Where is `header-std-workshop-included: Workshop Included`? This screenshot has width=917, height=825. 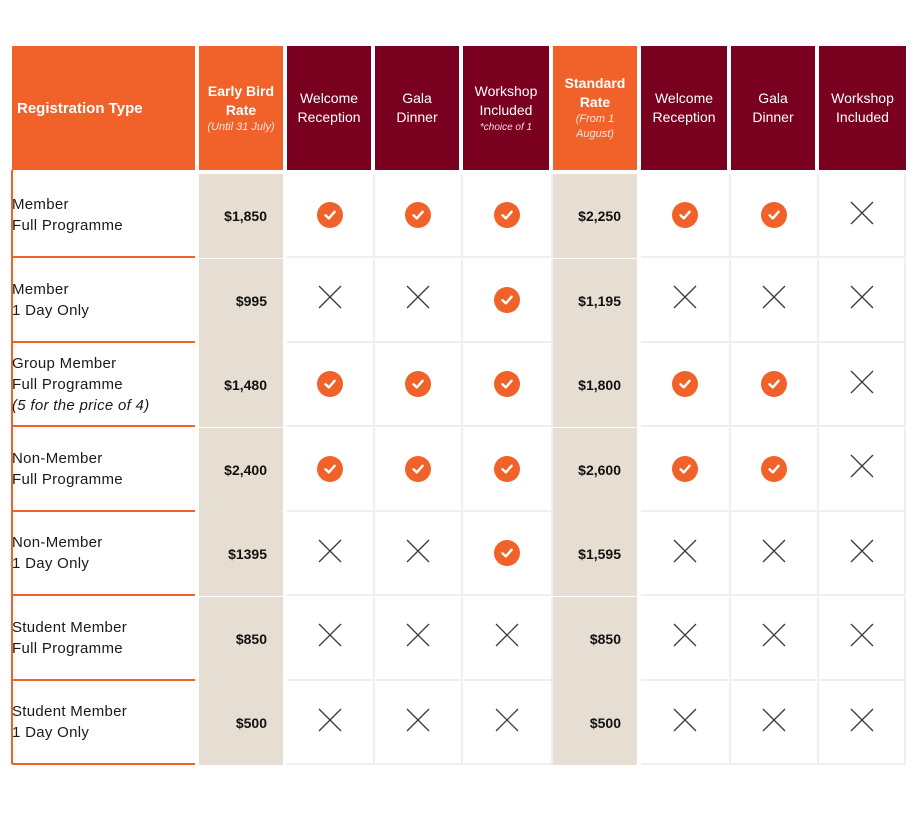 header-std-workshop-included: Workshop Included is located at coordinates (862, 108).